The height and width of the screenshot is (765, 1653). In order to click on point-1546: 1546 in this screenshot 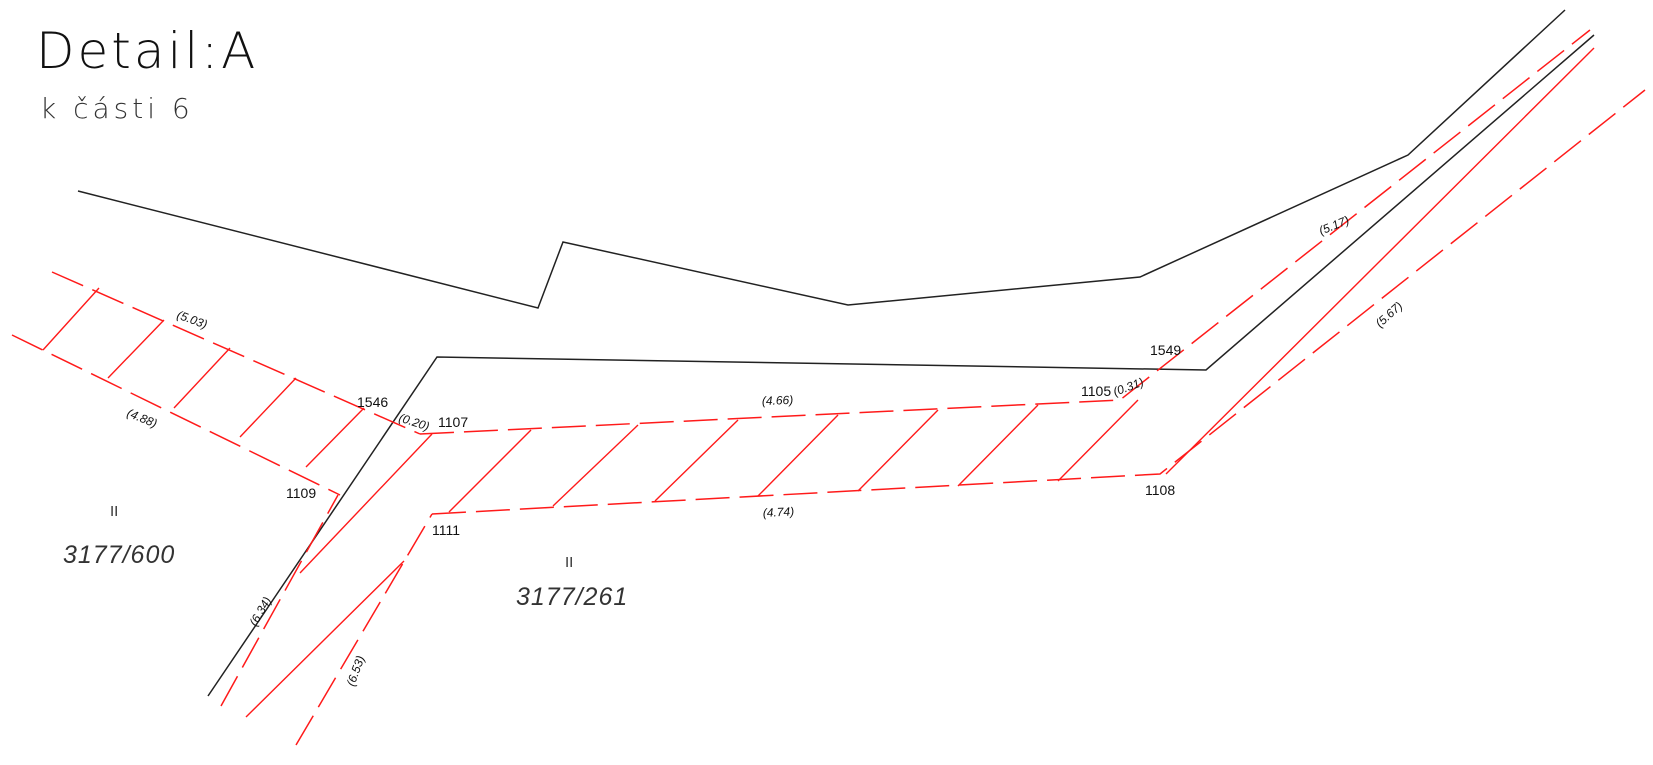, I will do `click(372, 402)`.